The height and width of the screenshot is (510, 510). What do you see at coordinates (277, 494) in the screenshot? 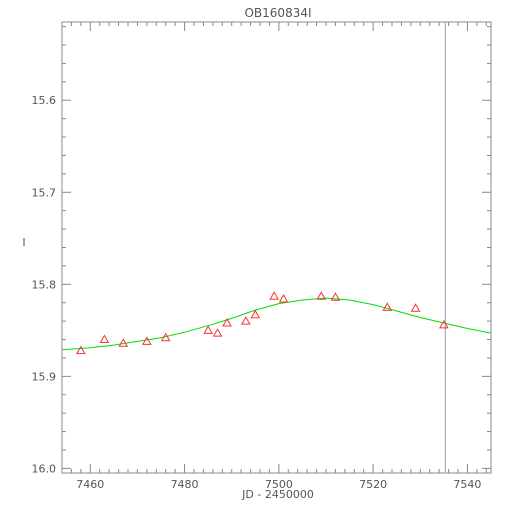
I see `x-axis-label: JD - 2450000` at bounding box center [277, 494].